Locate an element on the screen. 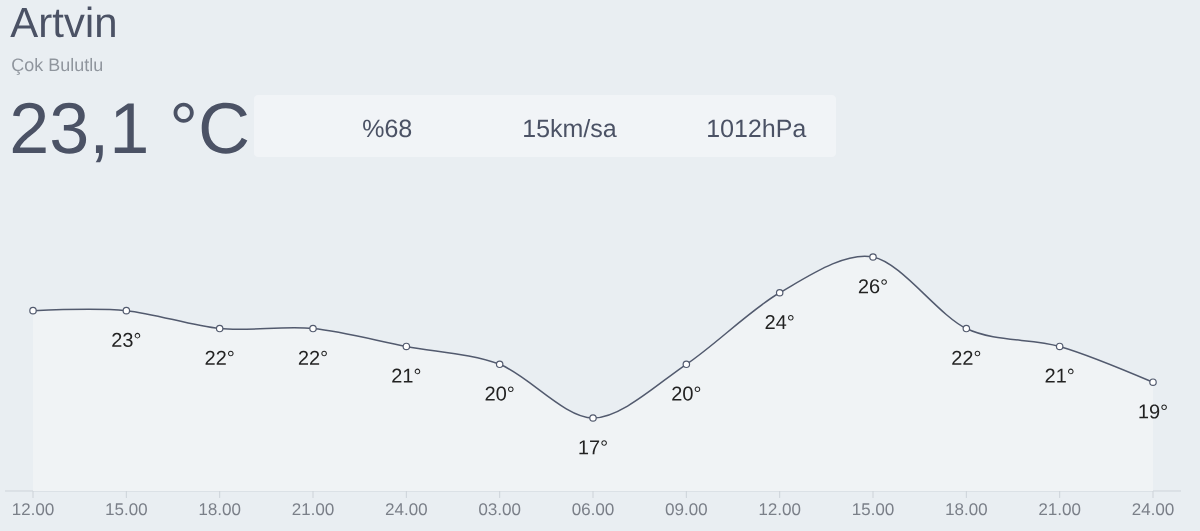 This screenshot has height=531, width=1200. data-label: 23° is located at coordinates (126, 340).